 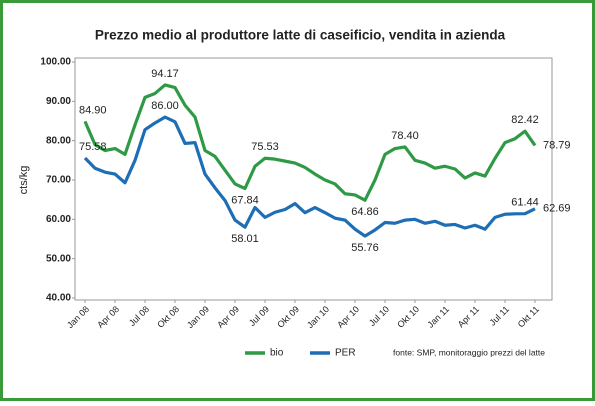 I want to click on data-label: 75.53, so click(x=265, y=147).